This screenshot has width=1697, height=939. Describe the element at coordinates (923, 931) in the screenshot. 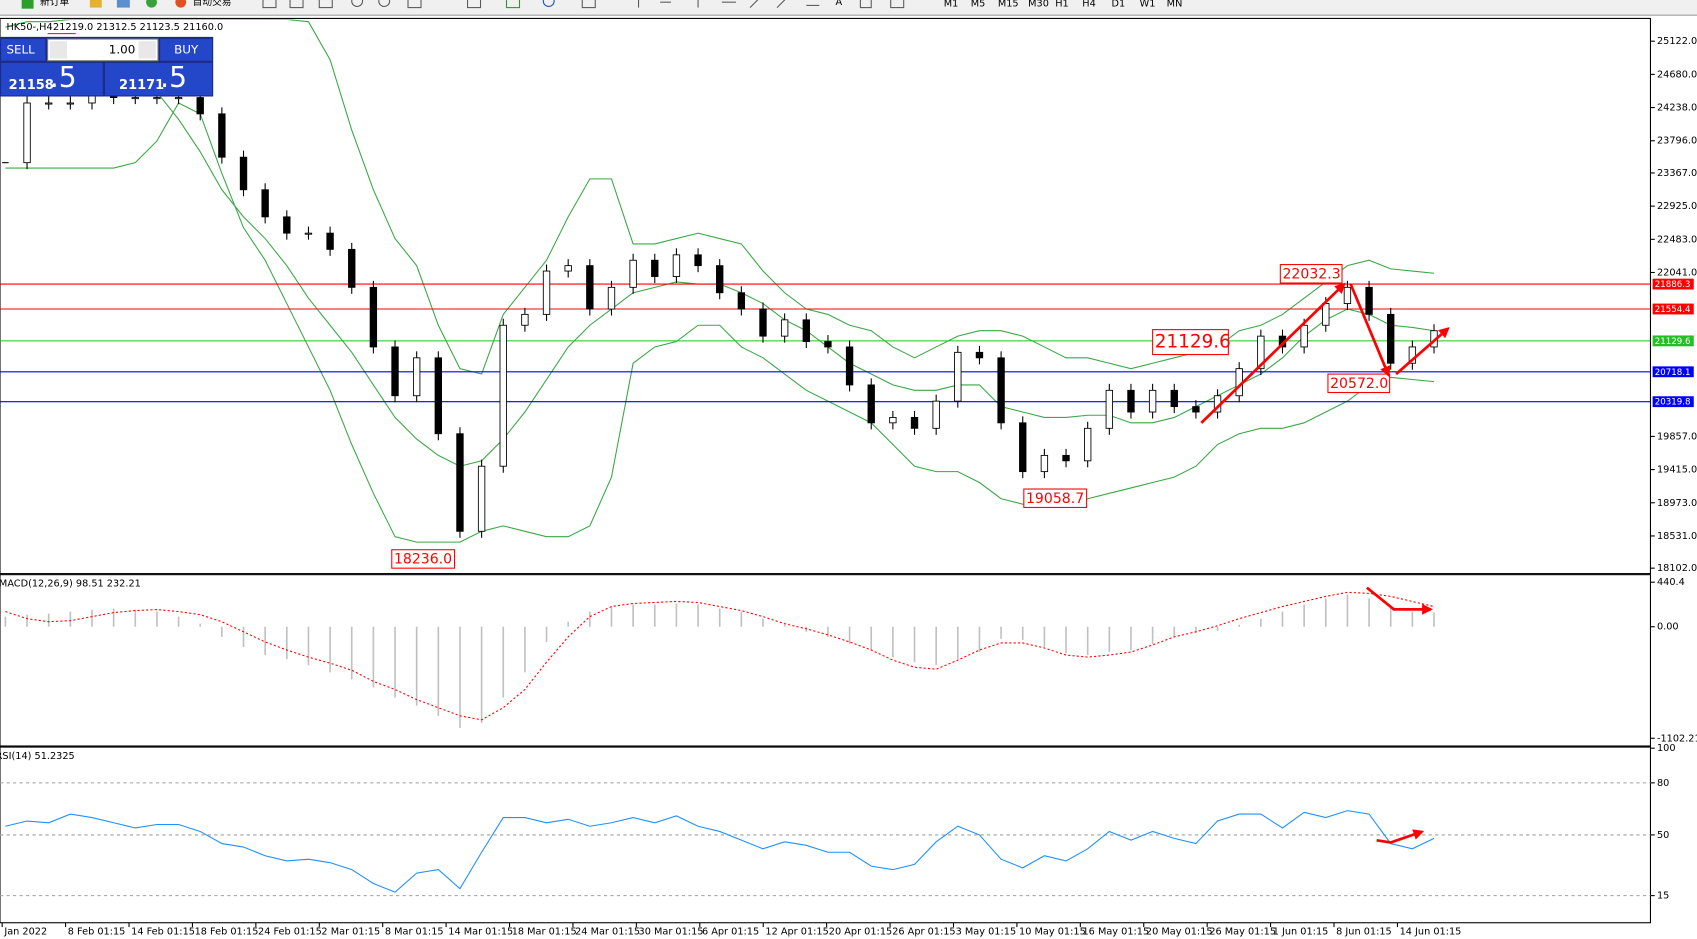

I see `x-tick-label: 26 Apr 01:15` at that location.